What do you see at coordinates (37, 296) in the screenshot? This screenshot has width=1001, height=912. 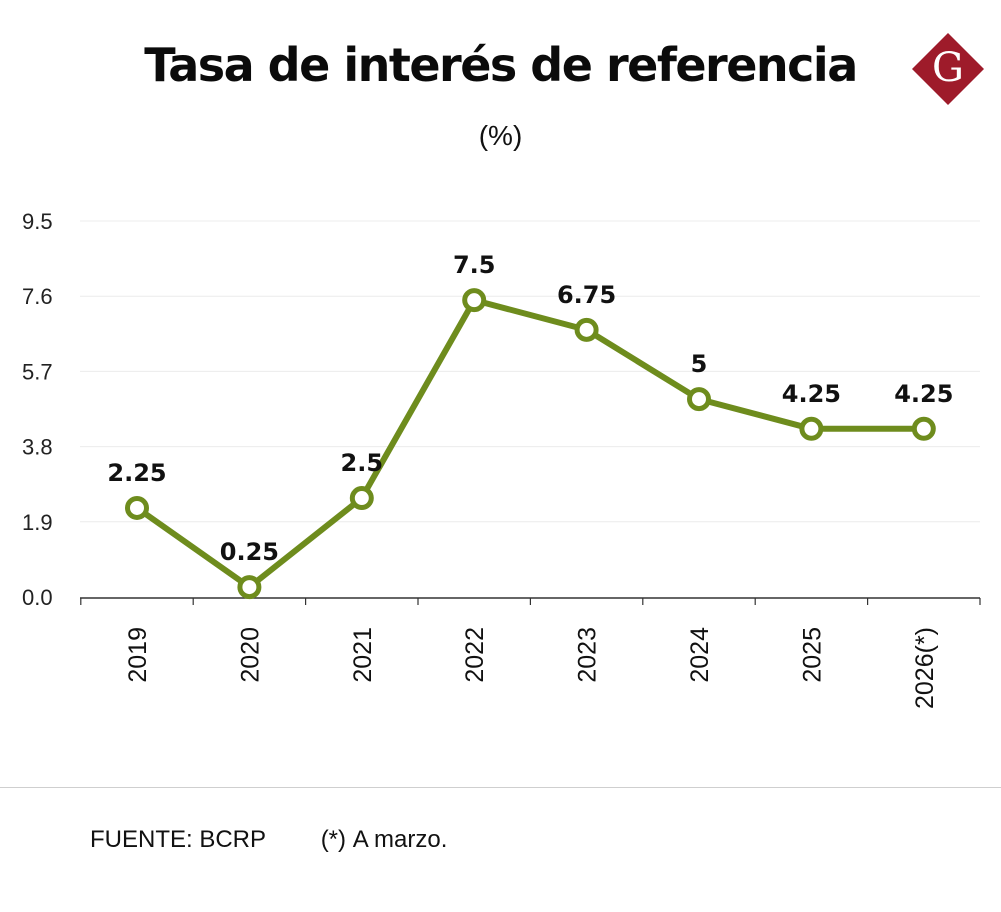 I see `y-tick-label: 7.6` at bounding box center [37, 296].